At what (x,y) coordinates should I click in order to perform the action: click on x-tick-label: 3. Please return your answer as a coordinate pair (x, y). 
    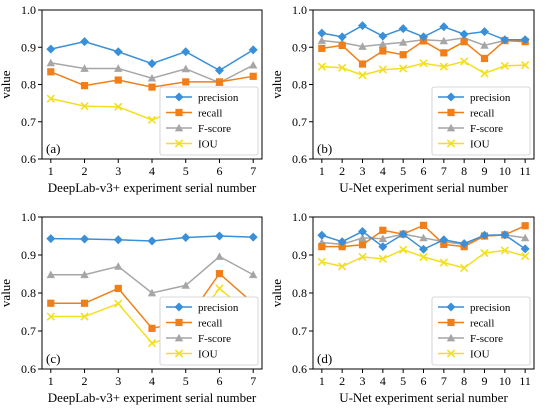
    Looking at the image, I should click on (363, 171).